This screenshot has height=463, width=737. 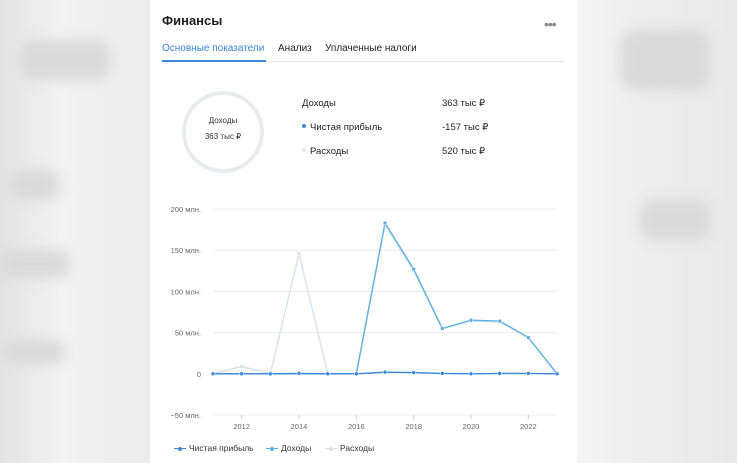 I want to click on income-donut: Доходы 363 тыс ₽, so click(x=223, y=132).